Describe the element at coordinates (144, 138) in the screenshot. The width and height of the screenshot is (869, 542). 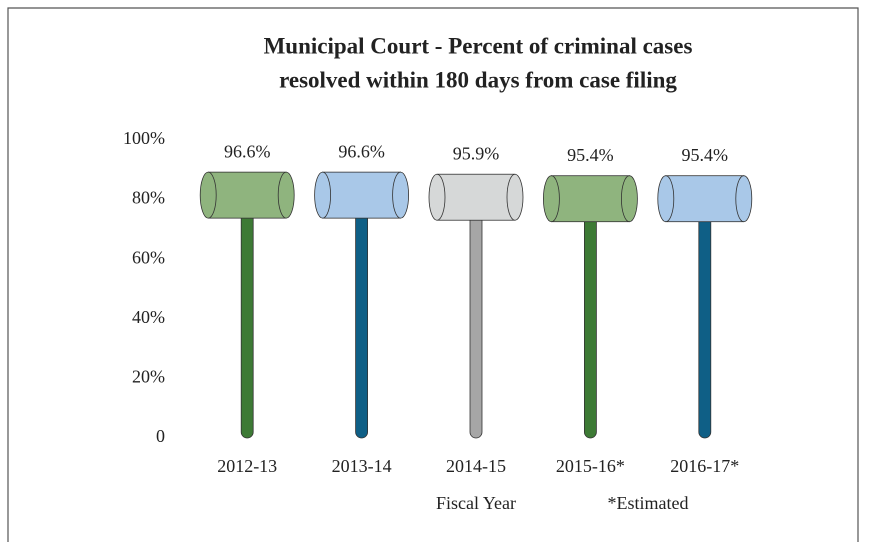
I see `y-tick-label: 100%` at that location.